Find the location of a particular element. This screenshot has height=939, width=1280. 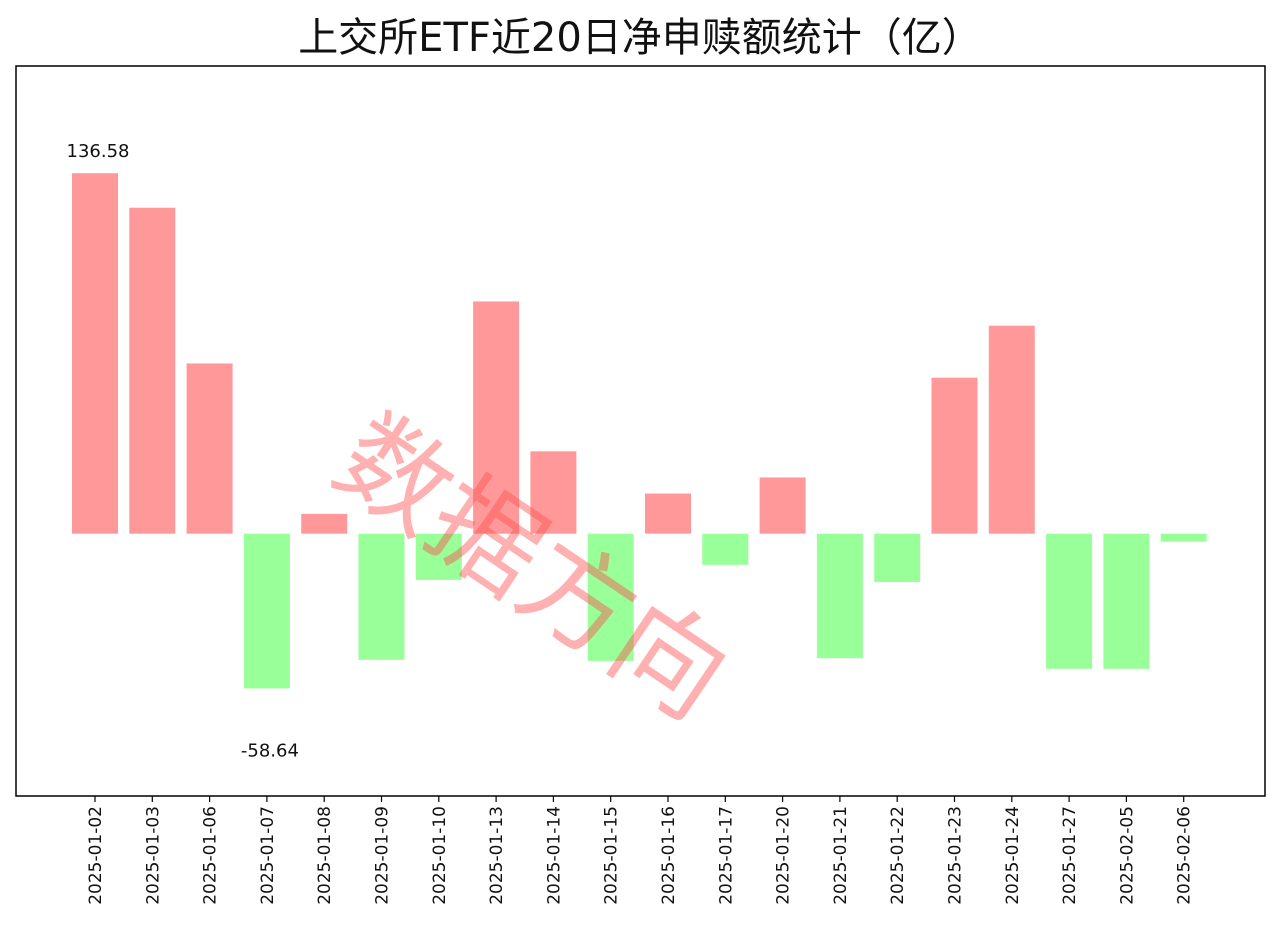

data-label: 136.58 is located at coordinates (98, 151).